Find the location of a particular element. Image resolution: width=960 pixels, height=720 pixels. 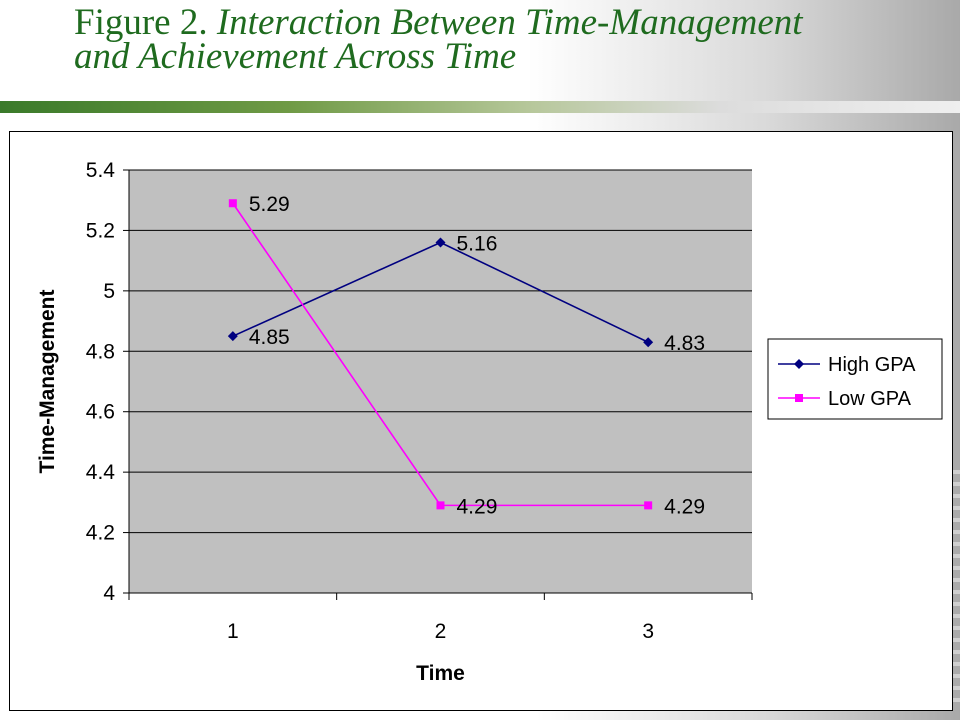

data-label: 5.29 is located at coordinates (269, 204).